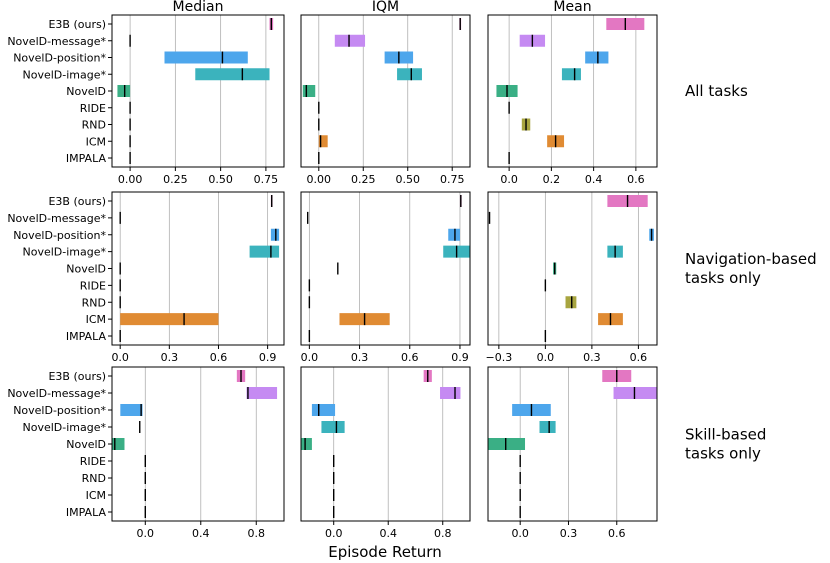 This screenshot has width=830, height=563. I want to click on panel-r1-c2: −0.3 0.0 0.3 0.6, so click(571, 277).